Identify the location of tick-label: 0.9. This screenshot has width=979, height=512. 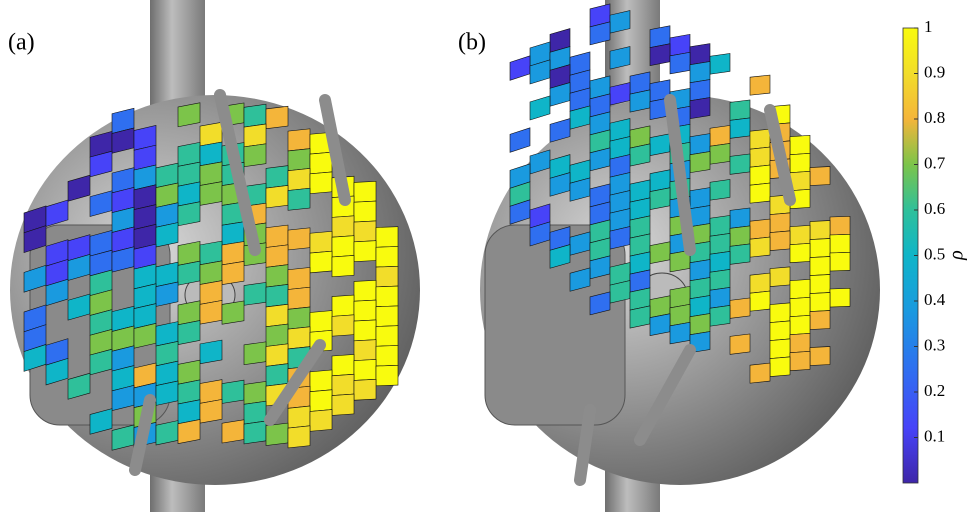
(934, 71).